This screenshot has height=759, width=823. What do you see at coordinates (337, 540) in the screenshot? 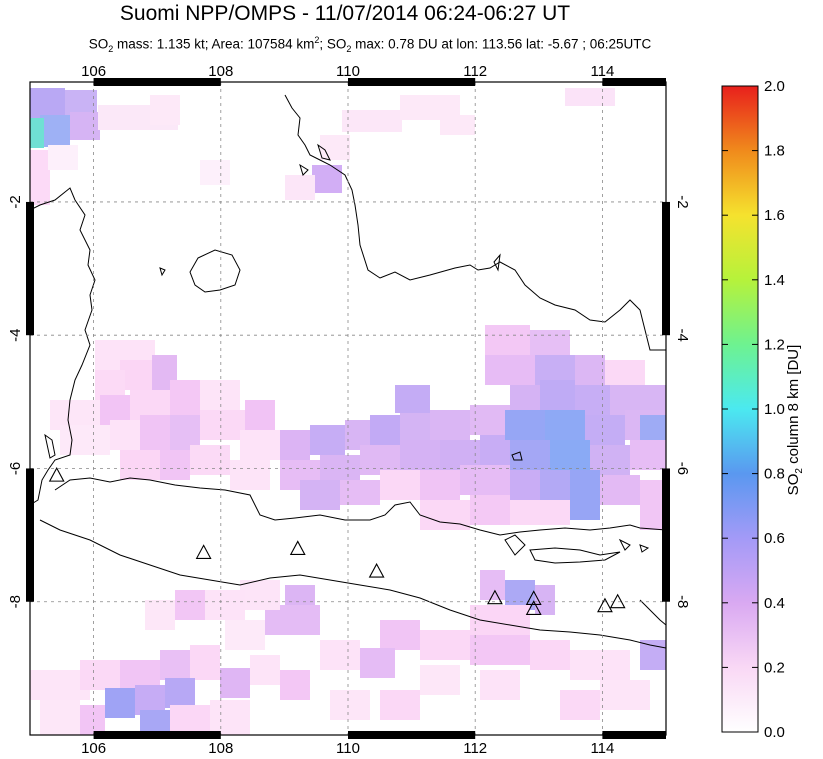
I see `volcano-markers` at bounding box center [337, 540].